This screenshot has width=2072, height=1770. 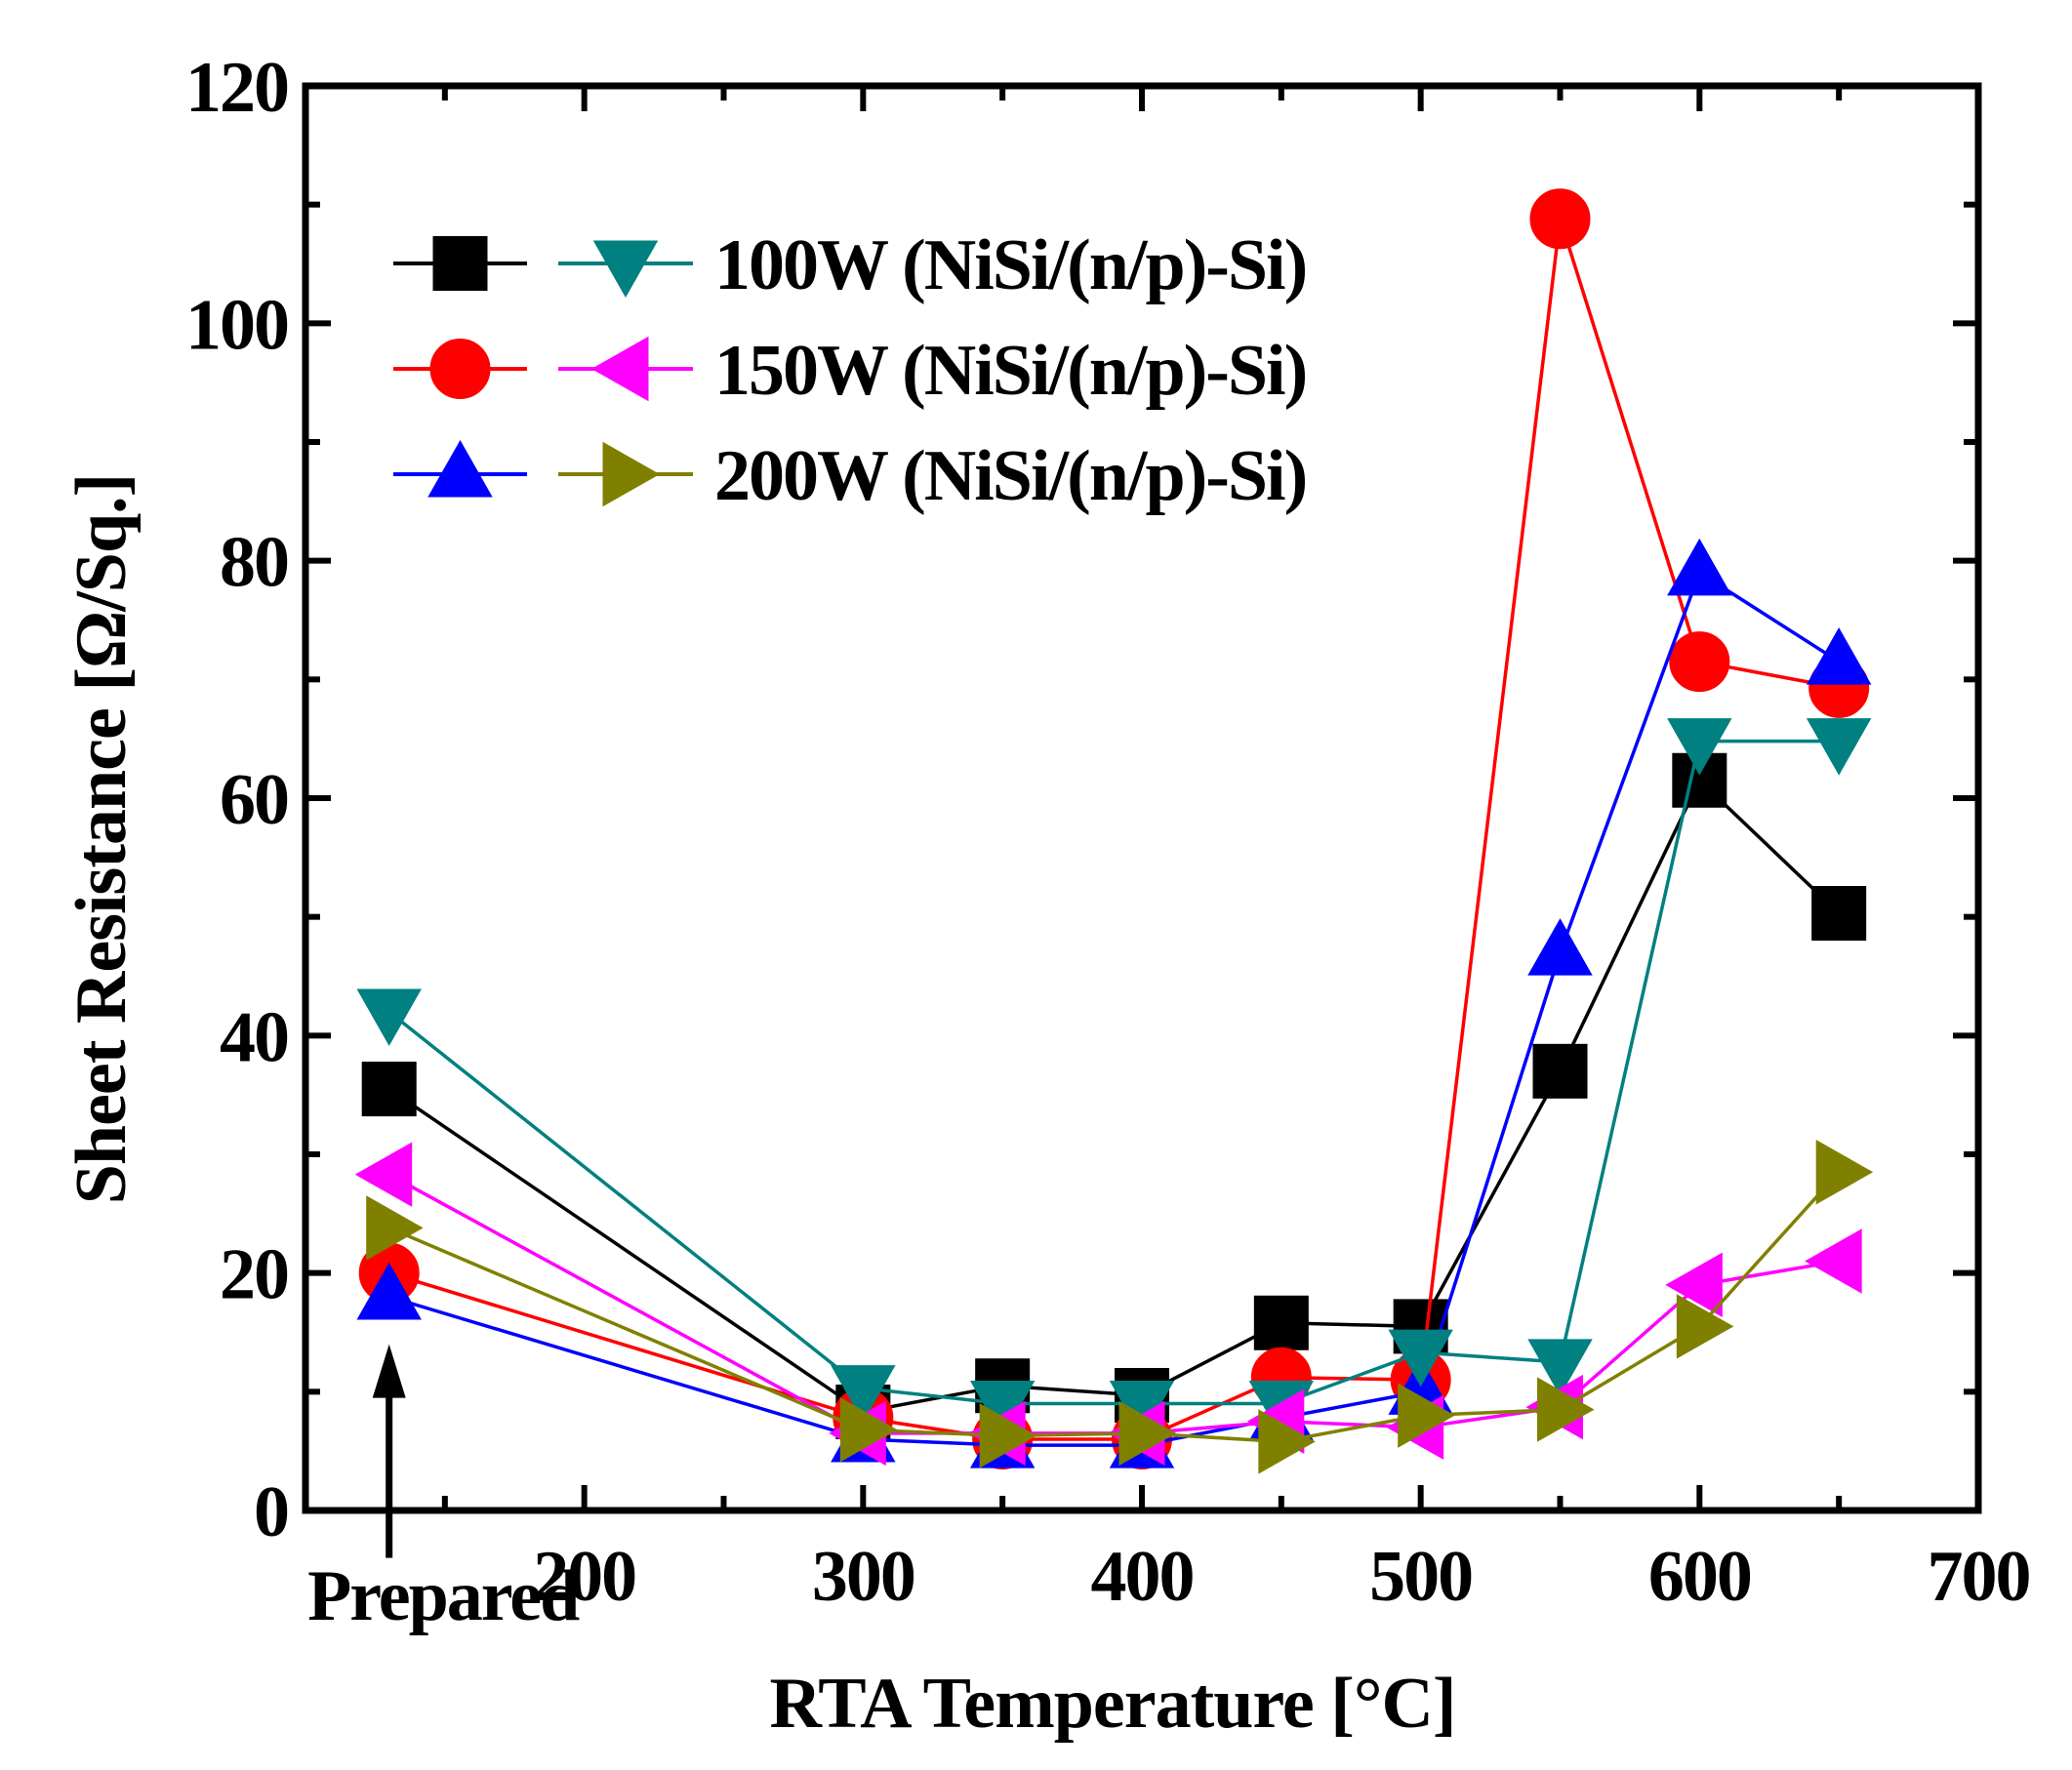 I want to click on x-tick-label: 200, so click(x=584, y=1577).